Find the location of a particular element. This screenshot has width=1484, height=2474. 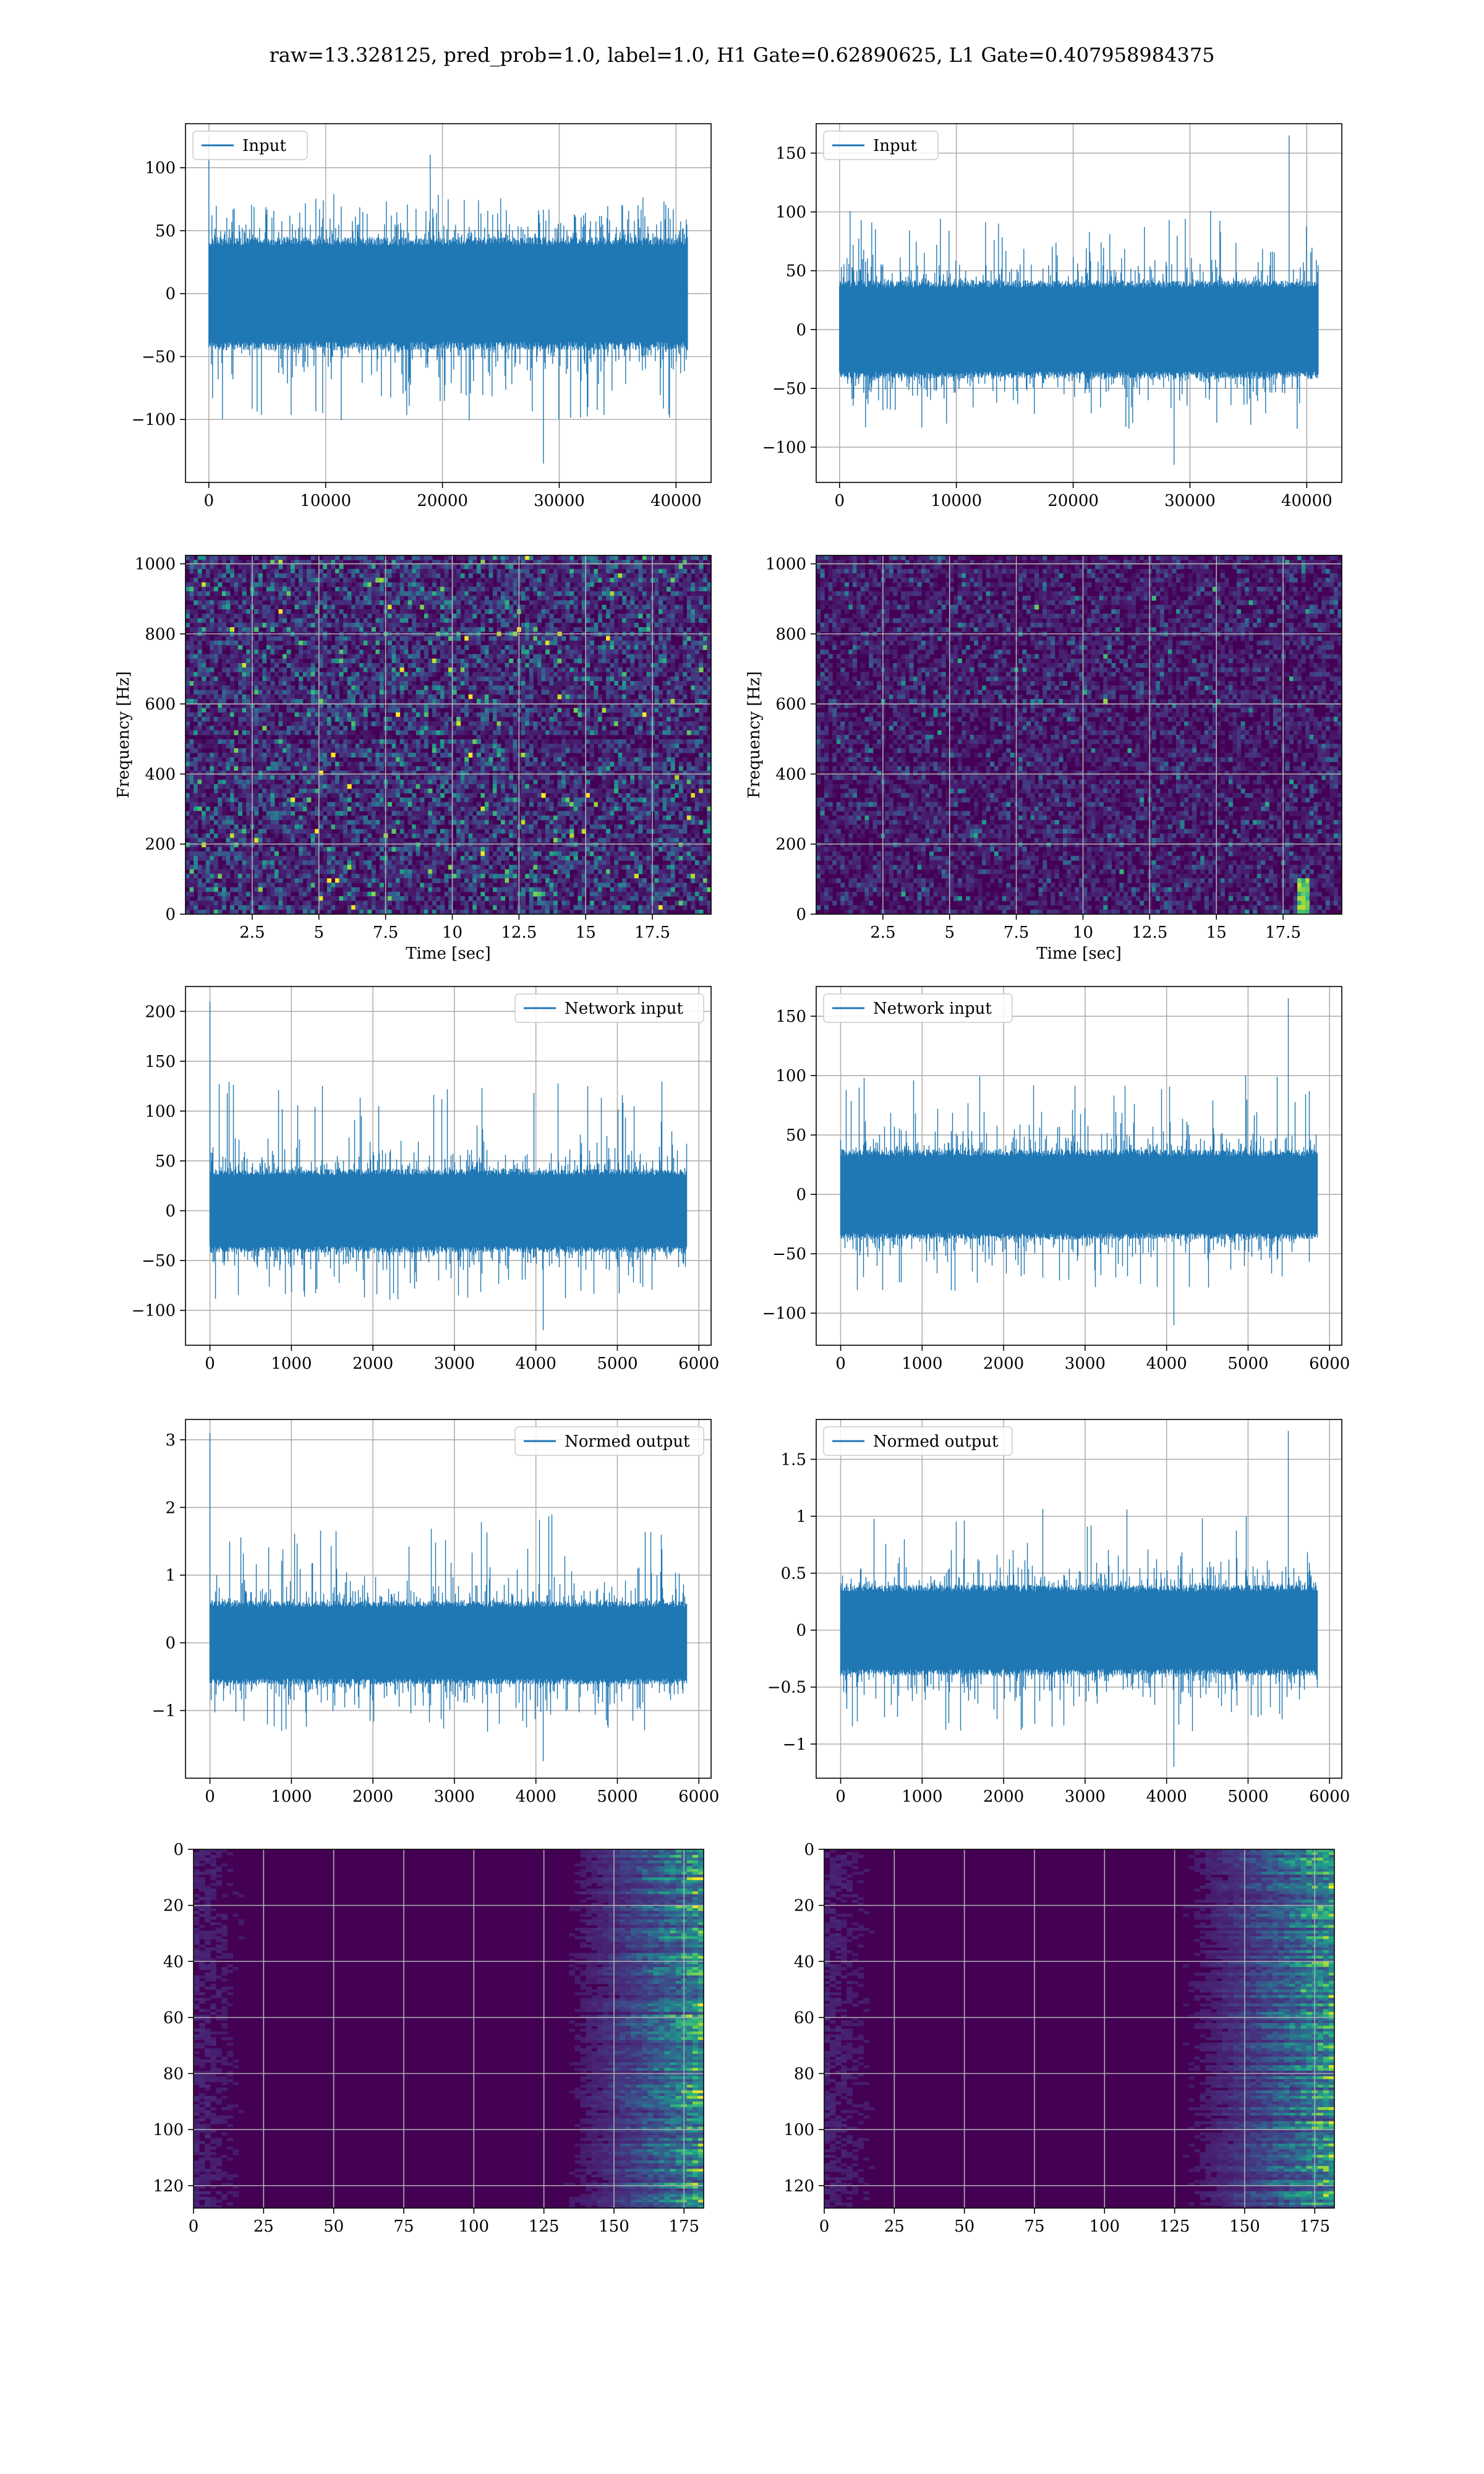

y-tick-label: 3 is located at coordinates (170, 1440).